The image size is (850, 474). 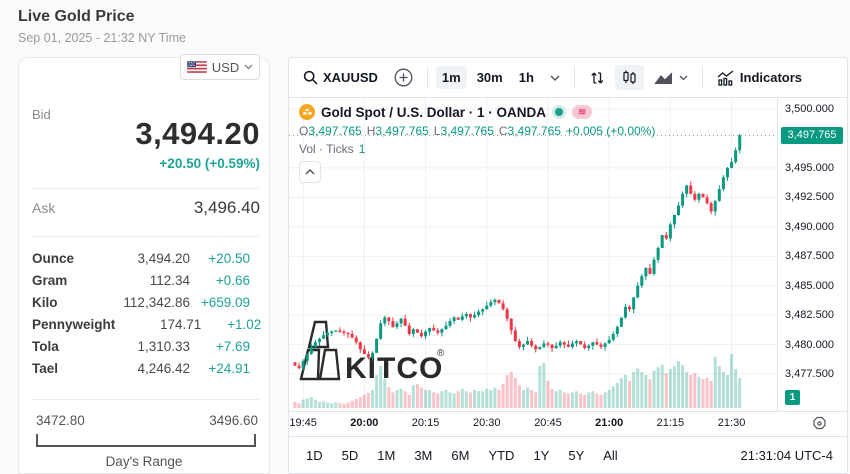 What do you see at coordinates (362, 149) in the screenshot?
I see `volume-value: 1` at bounding box center [362, 149].